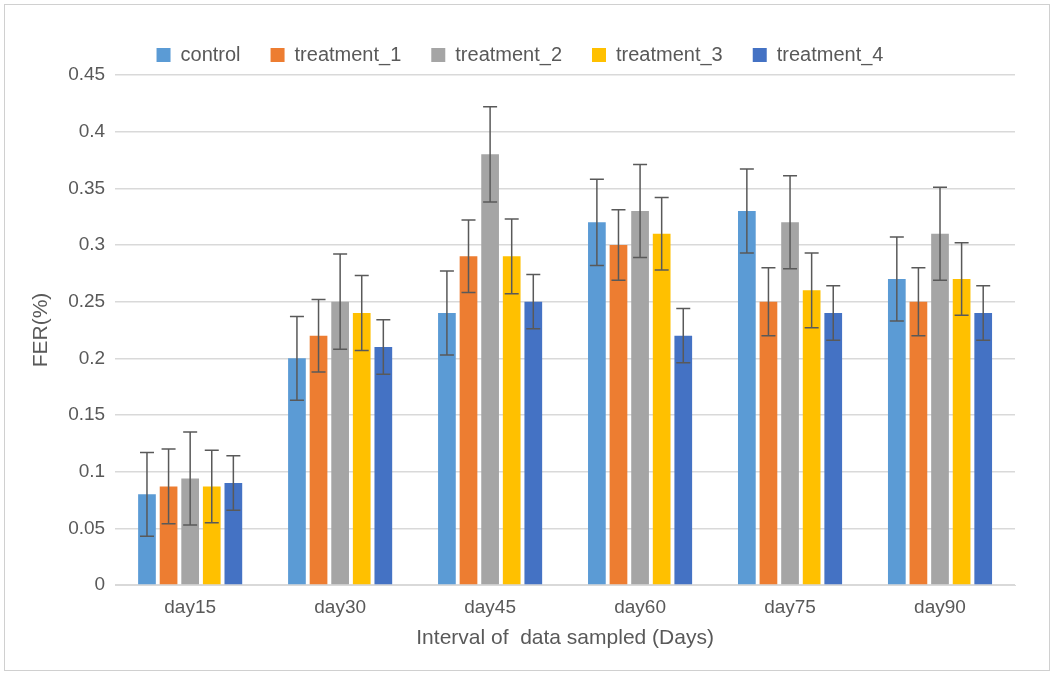  Describe the element at coordinates (87, 187) in the screenshot. I see `y-tick-label: 0.35` at that location.